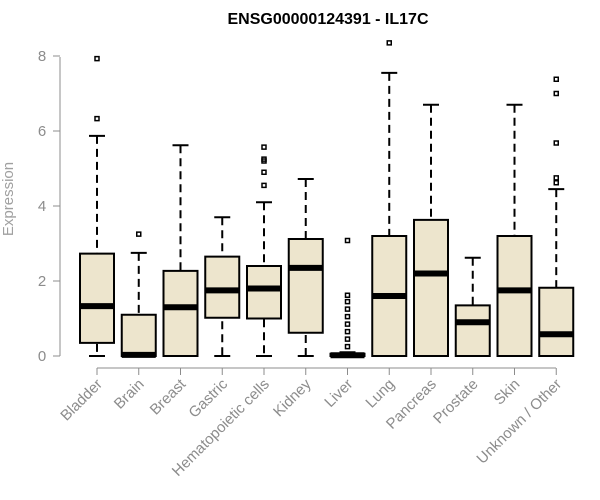 The height and width of the screenshot is (500, 600). What do you see at coordinates (338, 393) in the screenshot?
I see `x-tick-label: Liver` at bounding box center [338, 393].